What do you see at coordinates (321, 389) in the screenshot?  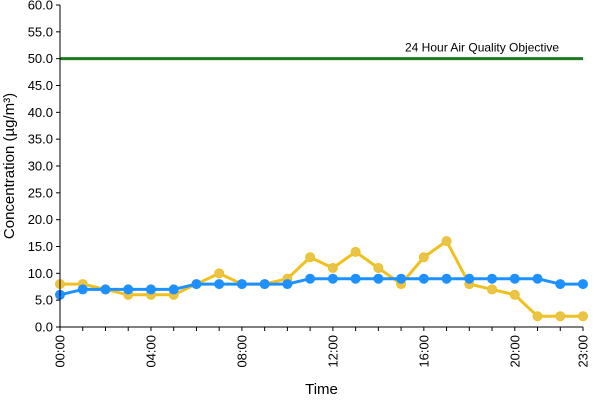 I see `x-axis-title: Time` at bounding box center [321, 389].